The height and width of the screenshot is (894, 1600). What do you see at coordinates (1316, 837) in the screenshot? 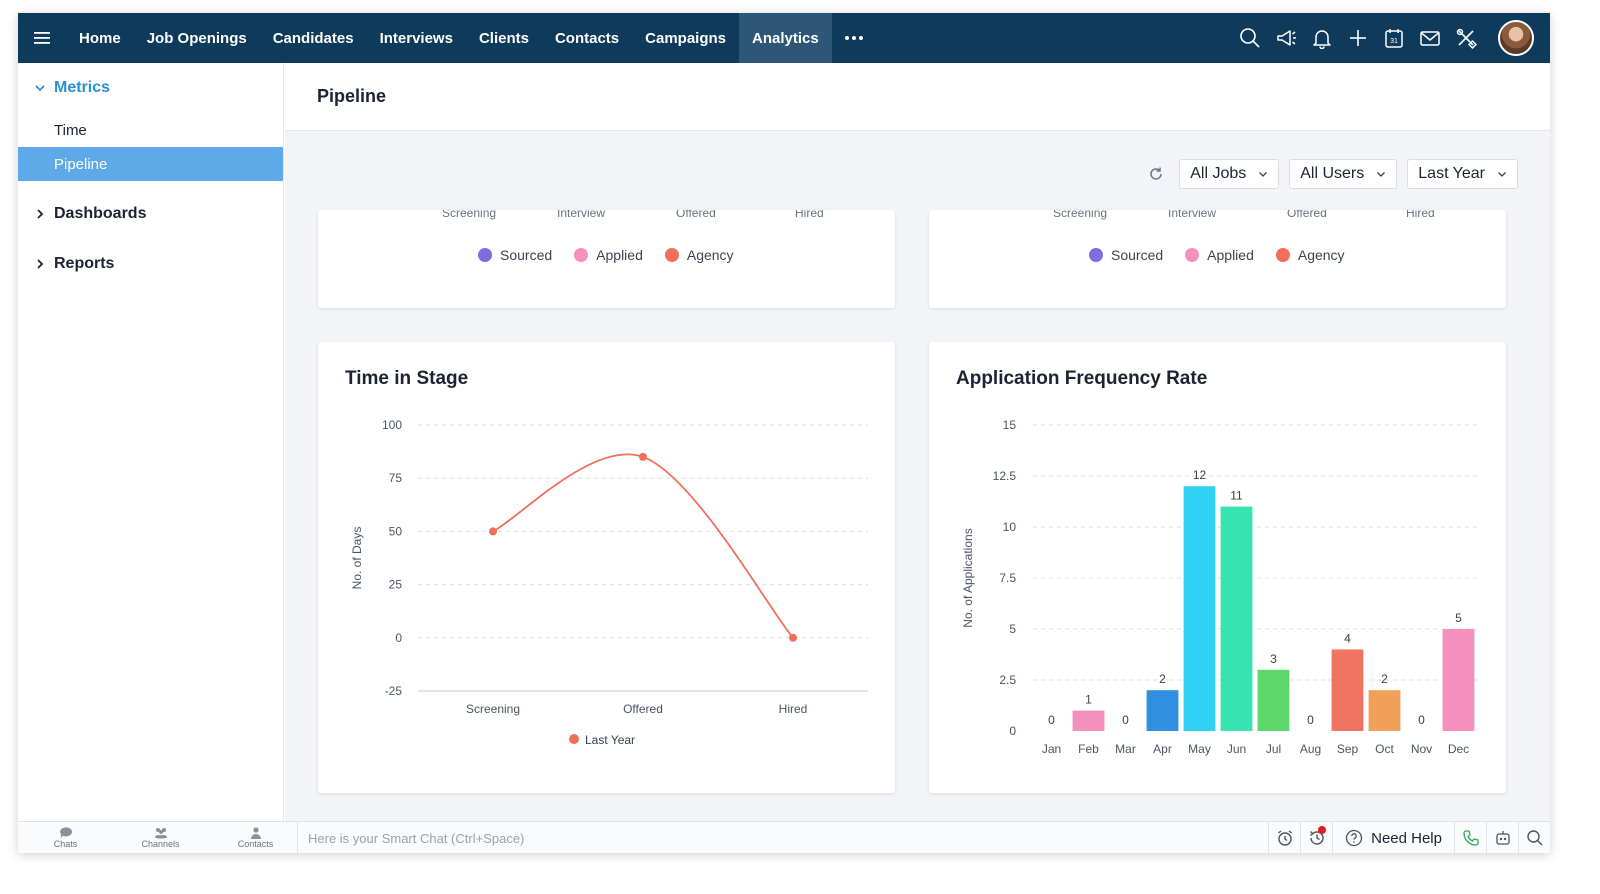
I see `history-button` at bounding box center [1316, 837].